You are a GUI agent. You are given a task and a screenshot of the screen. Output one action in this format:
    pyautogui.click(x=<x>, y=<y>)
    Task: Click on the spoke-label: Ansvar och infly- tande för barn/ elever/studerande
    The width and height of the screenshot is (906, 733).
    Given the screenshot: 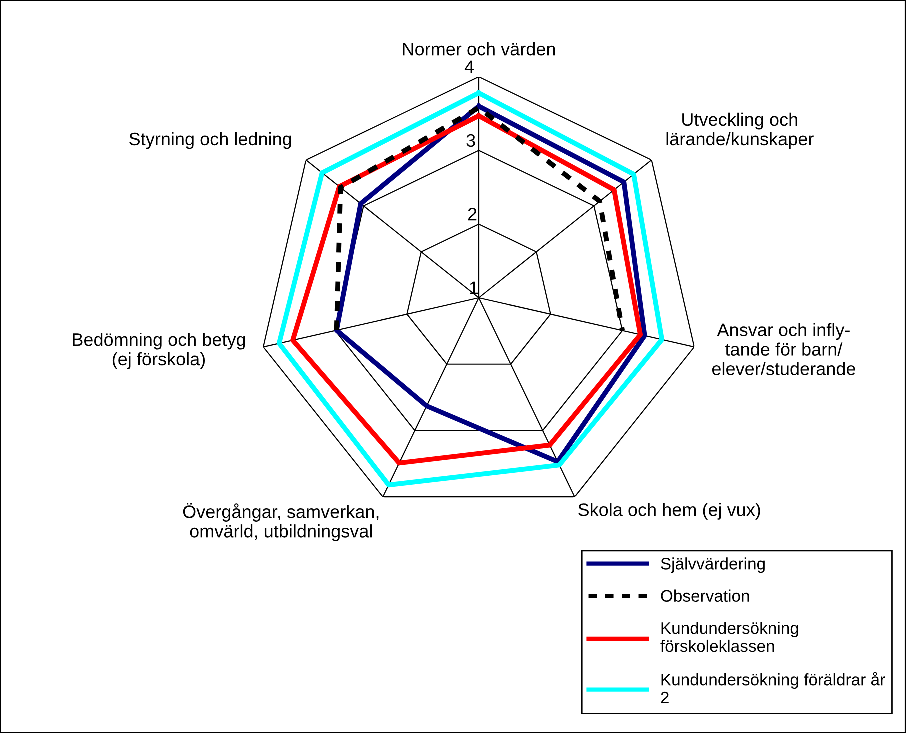 What is the action you would take?
    pyautogui.click(x=784, y=349)
    